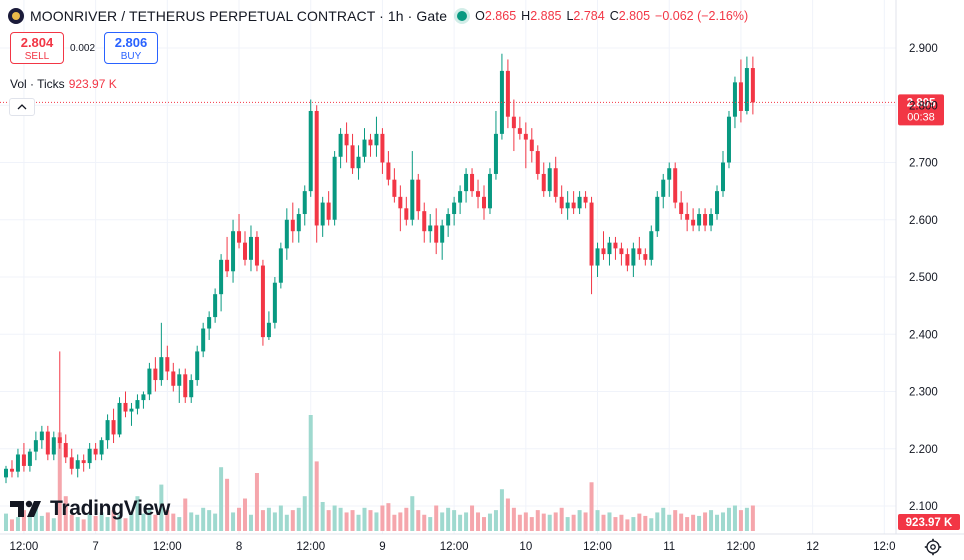 This screenshot has width=964, height=560. I want to click on buy-price: 2.806, so click(131, 42).